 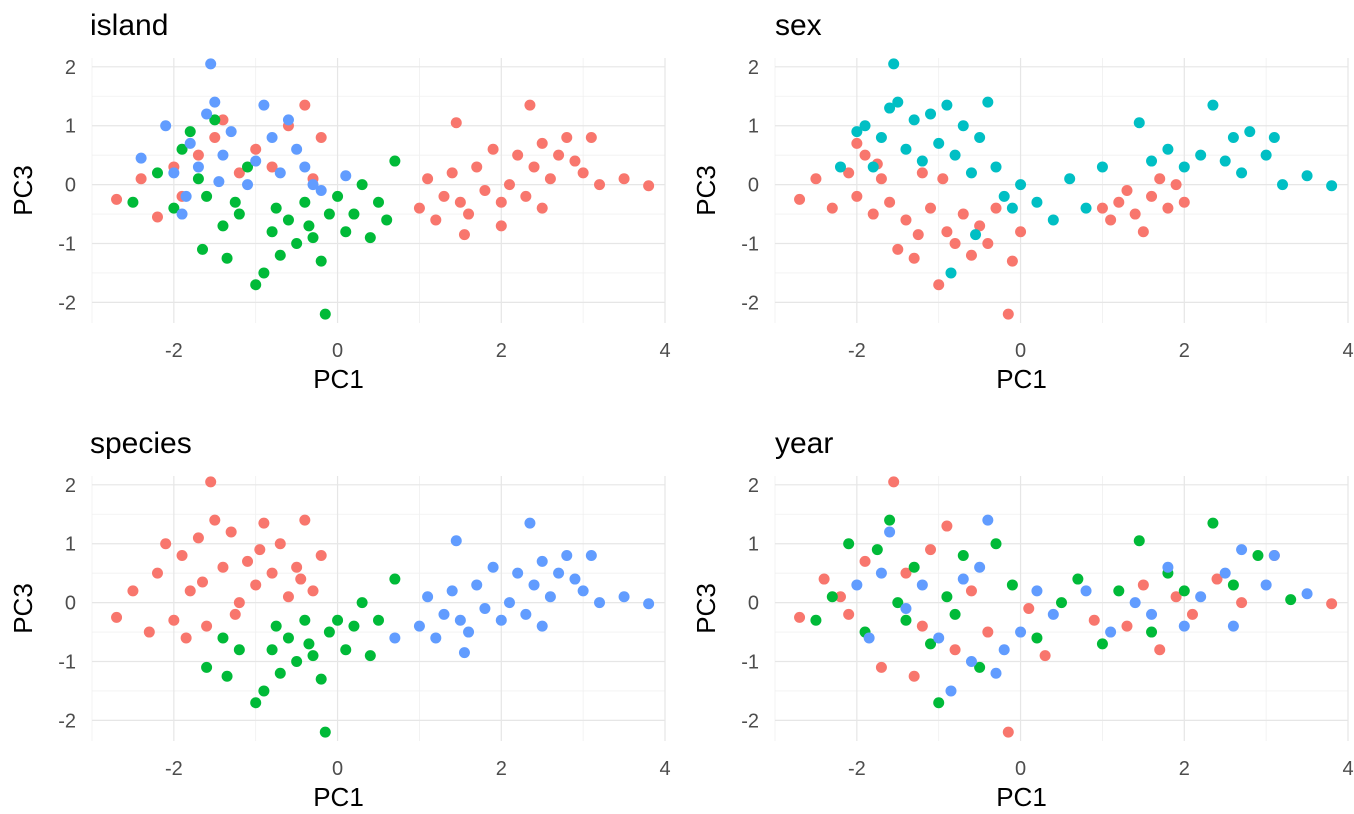 I want to click on y-tick-label: -2, so click(x=67, y=303).